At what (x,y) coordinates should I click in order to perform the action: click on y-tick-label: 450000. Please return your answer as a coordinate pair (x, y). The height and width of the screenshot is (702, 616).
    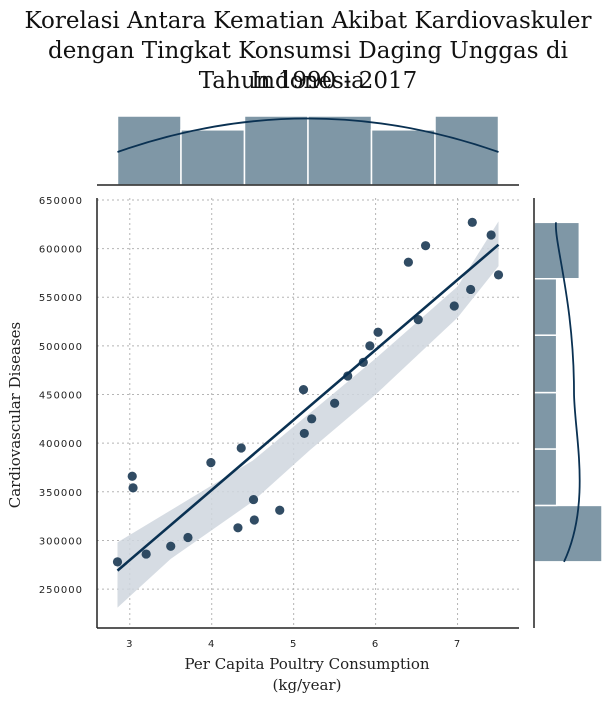
    Looking at the image, I should click on (61, 396).